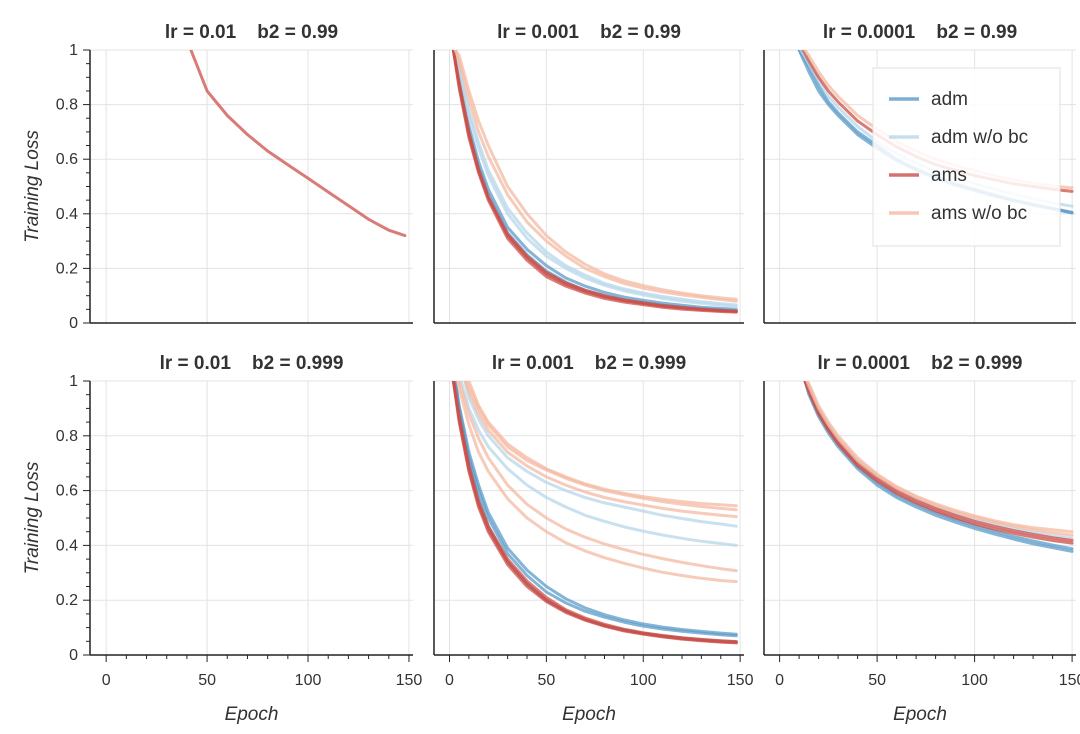 The image size is (1080, 734). What do you see at coordinates (589, 32) in the screenshot?
I see `panel-title: lr = 0.001 b2 = 0.99` at bounding box center [589, 32].